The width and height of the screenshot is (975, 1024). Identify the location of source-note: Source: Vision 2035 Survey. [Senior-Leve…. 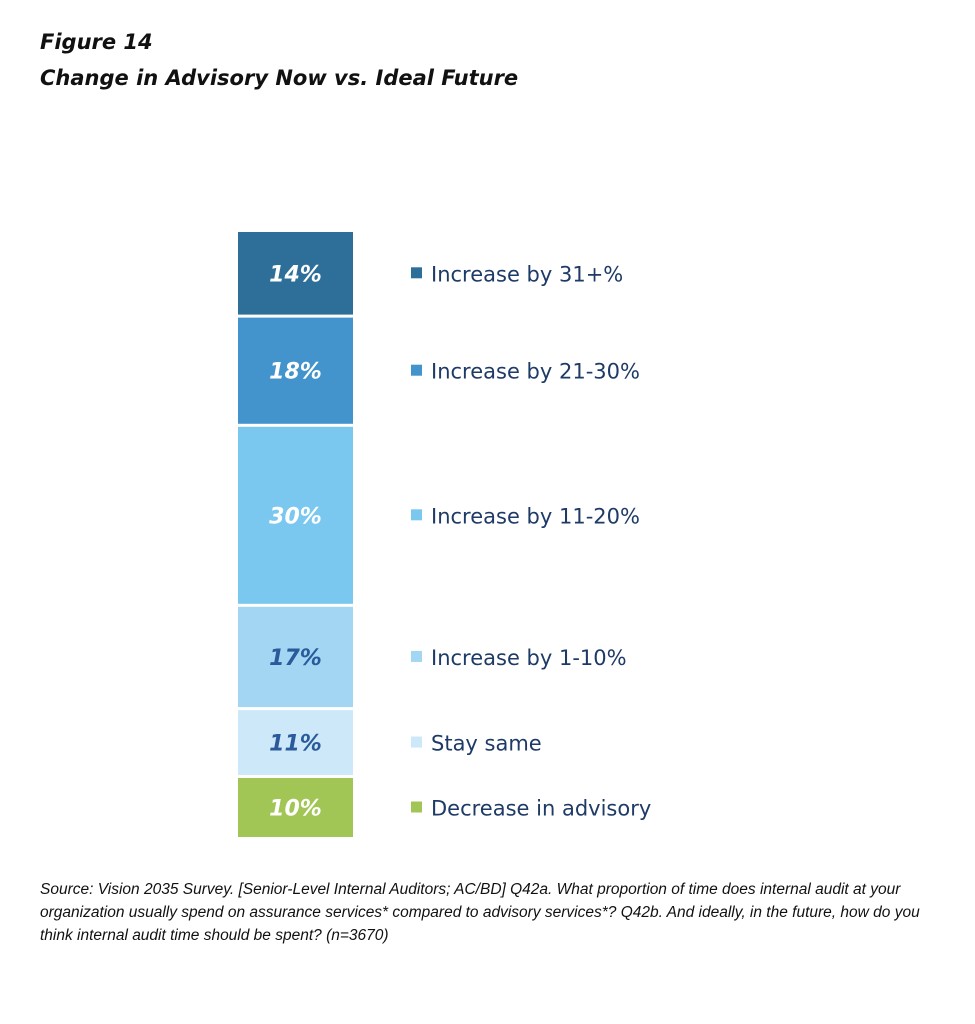
(480, 912).